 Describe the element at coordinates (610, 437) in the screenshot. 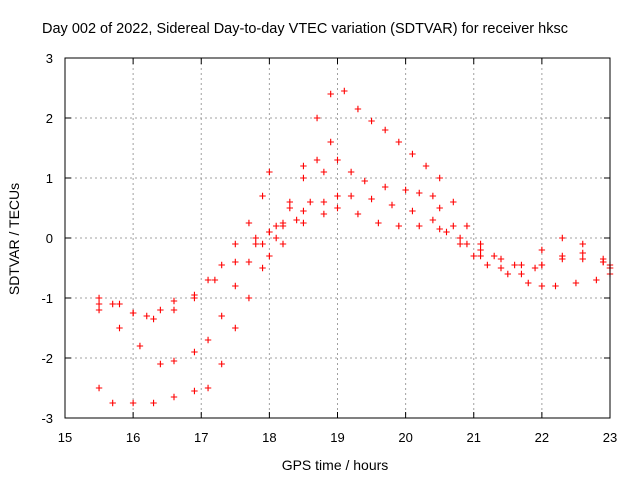

I see `x-tick-label: 23` at that location.